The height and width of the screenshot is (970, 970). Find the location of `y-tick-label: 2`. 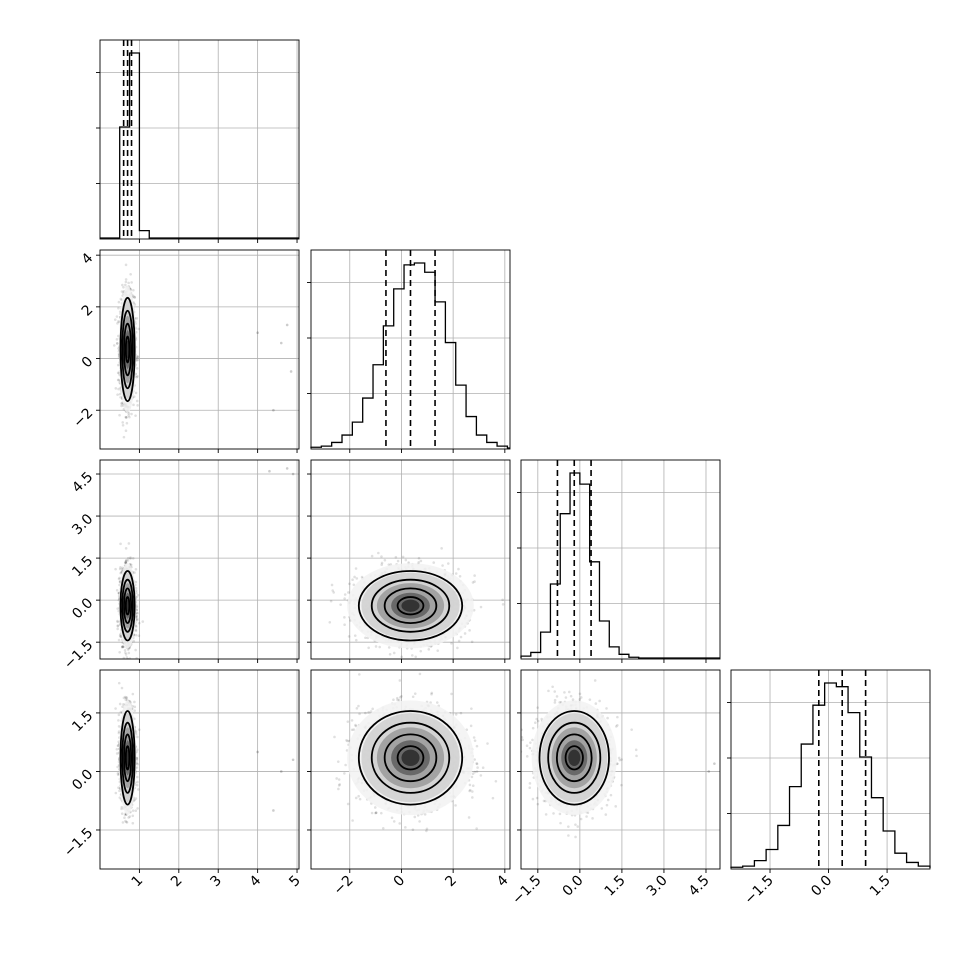

y-tick-label: 2 is located at coordinates (88, 311).